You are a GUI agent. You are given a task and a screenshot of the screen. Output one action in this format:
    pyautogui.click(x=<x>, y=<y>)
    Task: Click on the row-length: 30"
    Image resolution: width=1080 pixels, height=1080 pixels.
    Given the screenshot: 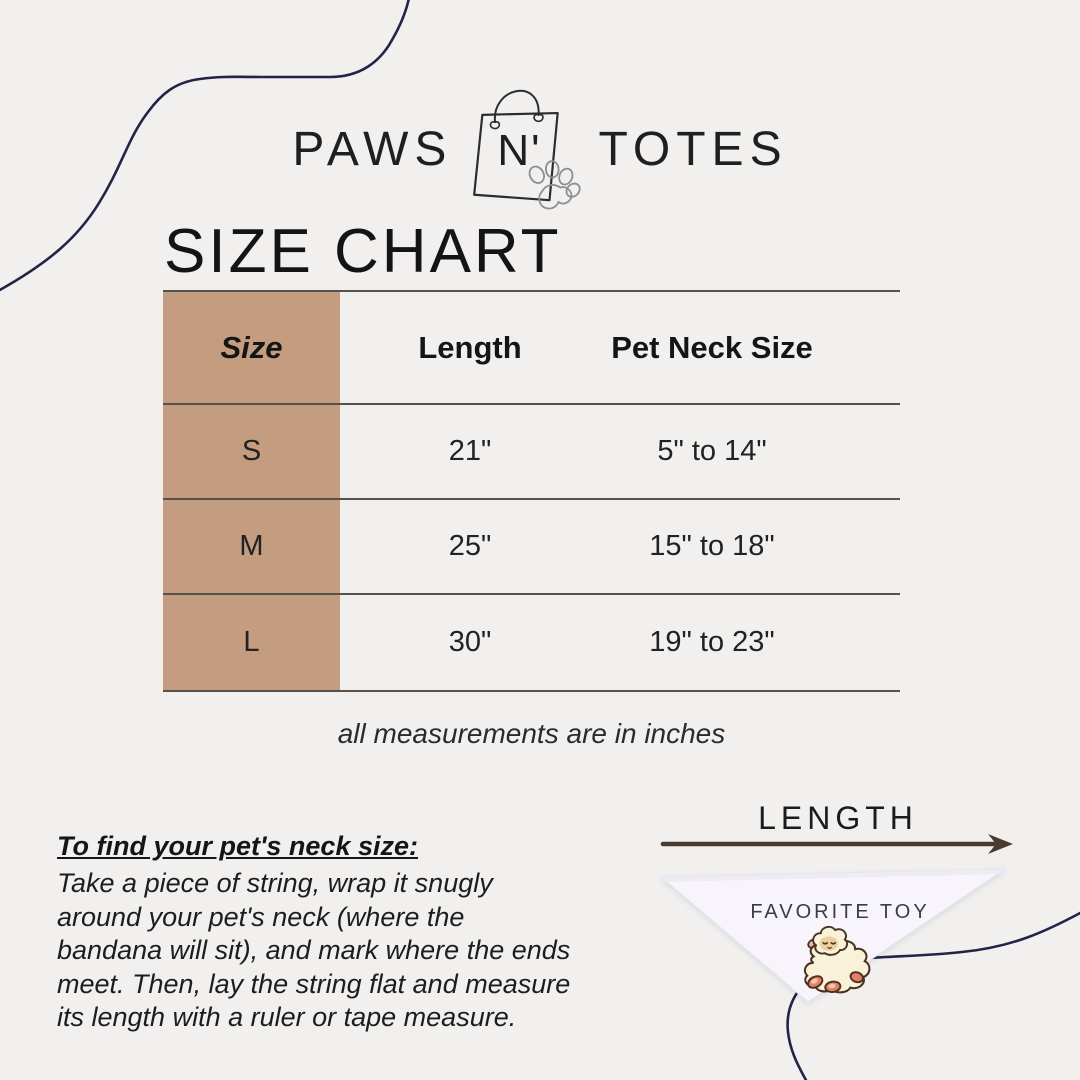 What is the action you would take?
    pyautogui.click(x=470, y=642)
    